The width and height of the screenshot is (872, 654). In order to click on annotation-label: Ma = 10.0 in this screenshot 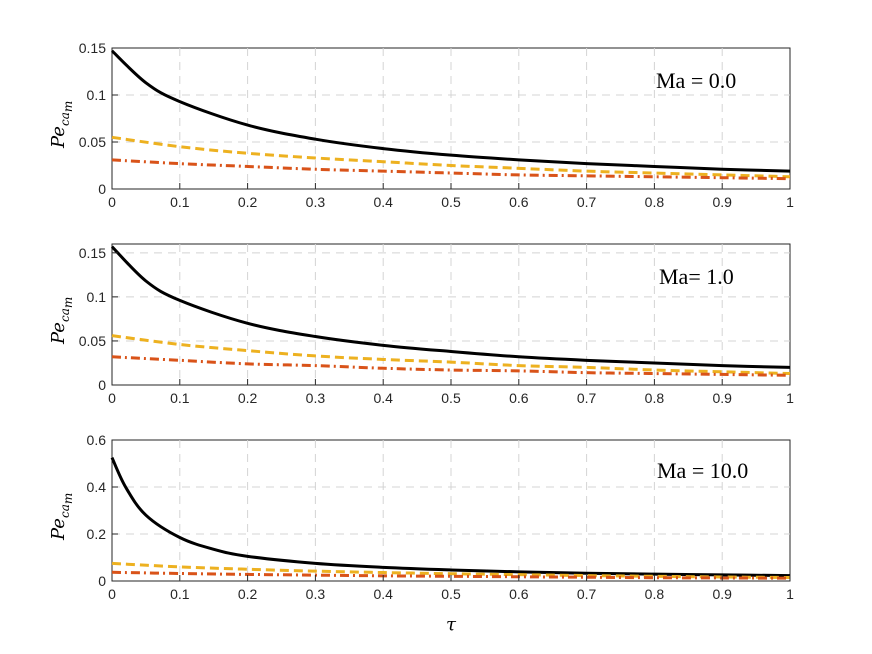, I will do `click(702, 470)`.